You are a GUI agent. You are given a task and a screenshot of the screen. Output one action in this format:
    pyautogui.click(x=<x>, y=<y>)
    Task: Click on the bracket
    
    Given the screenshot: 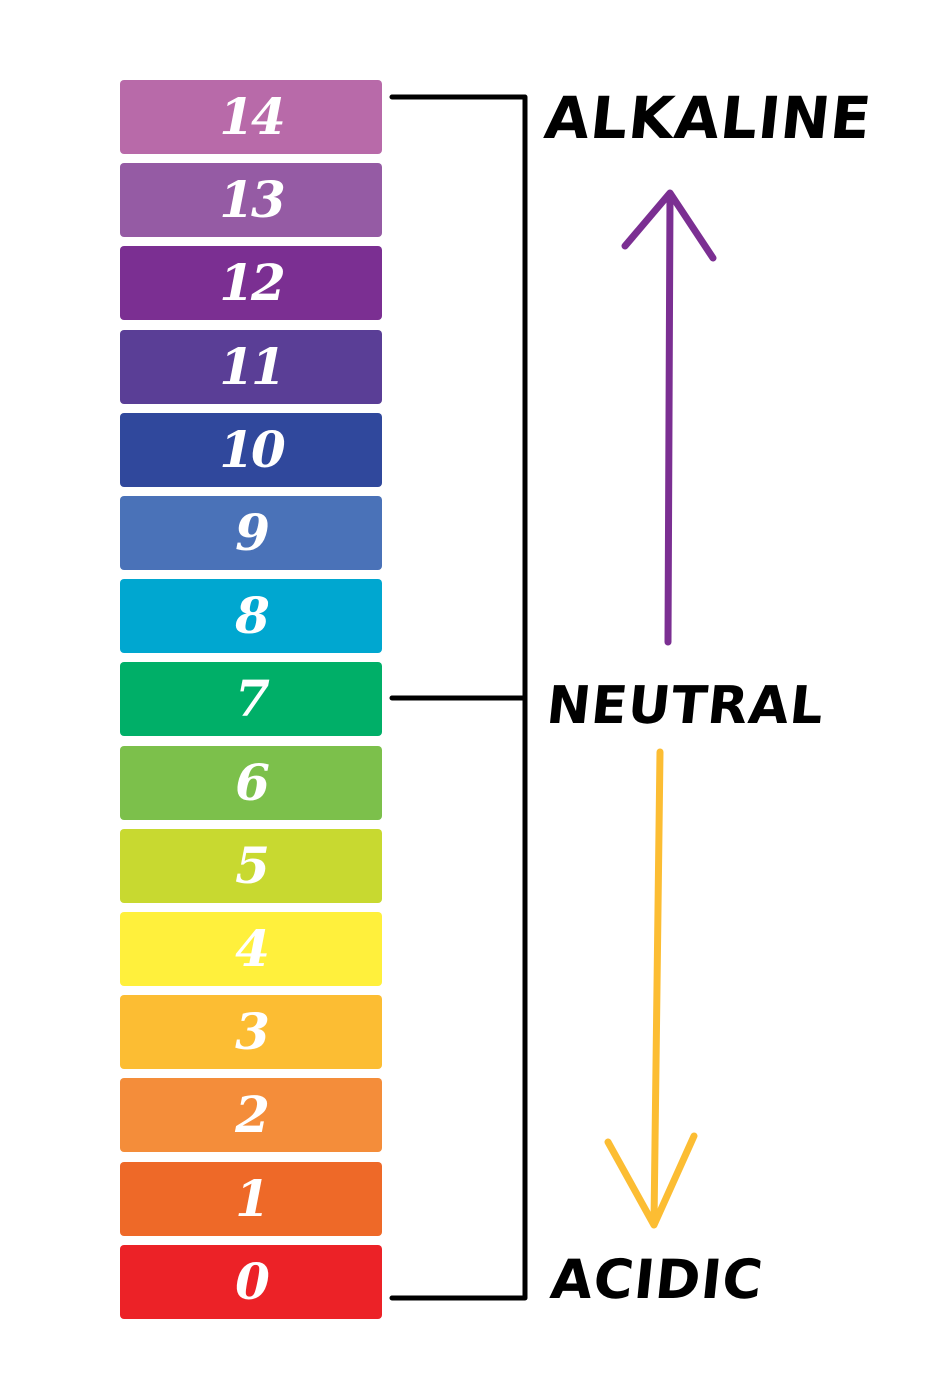 What is the action you would take?
    pyautogui.click(x=458, y=697)
    